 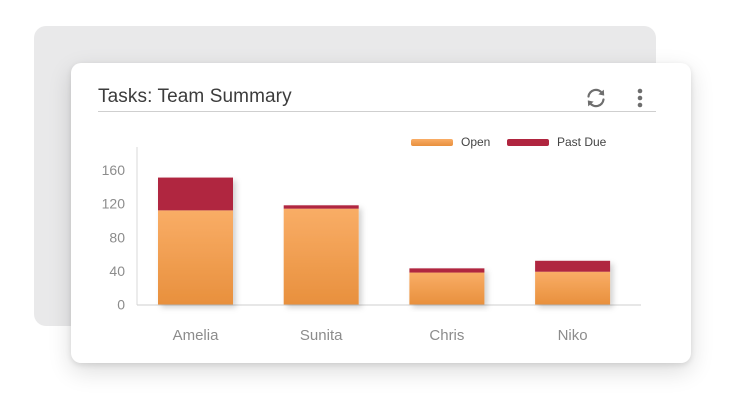 What do you see at coordinates (475, 142) in the screenshot?
I see `legend-label-open: Open` at bounding box center [475, 142].